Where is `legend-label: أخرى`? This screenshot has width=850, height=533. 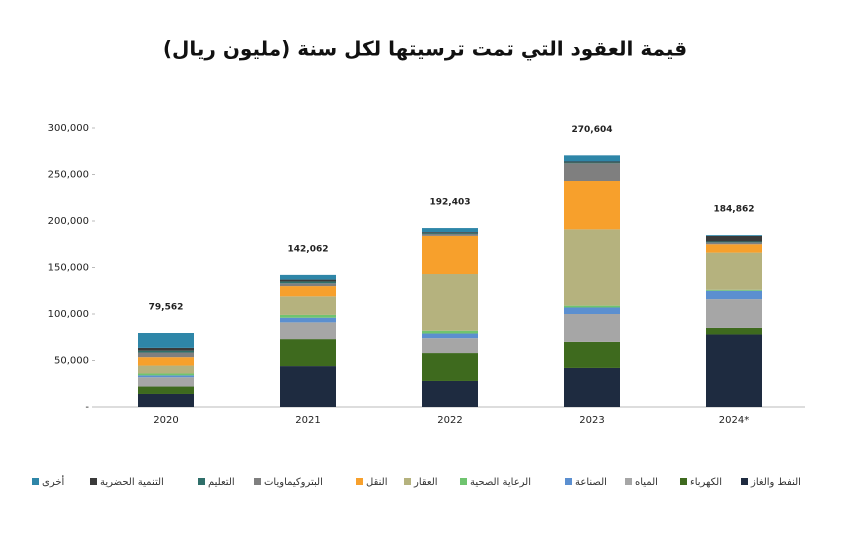
legend-label: أخرى is located at coordinates (53, 481).